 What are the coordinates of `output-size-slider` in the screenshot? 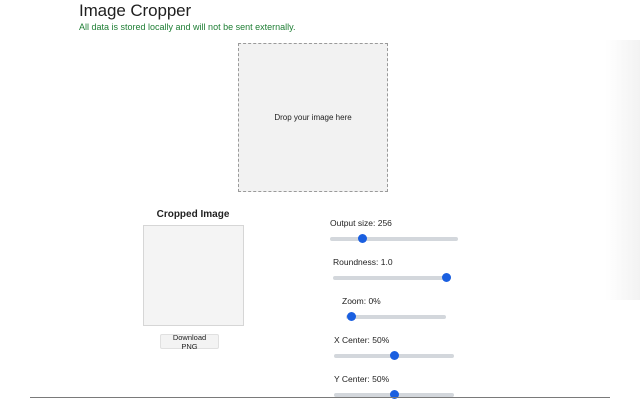 It's located at (394, 238).